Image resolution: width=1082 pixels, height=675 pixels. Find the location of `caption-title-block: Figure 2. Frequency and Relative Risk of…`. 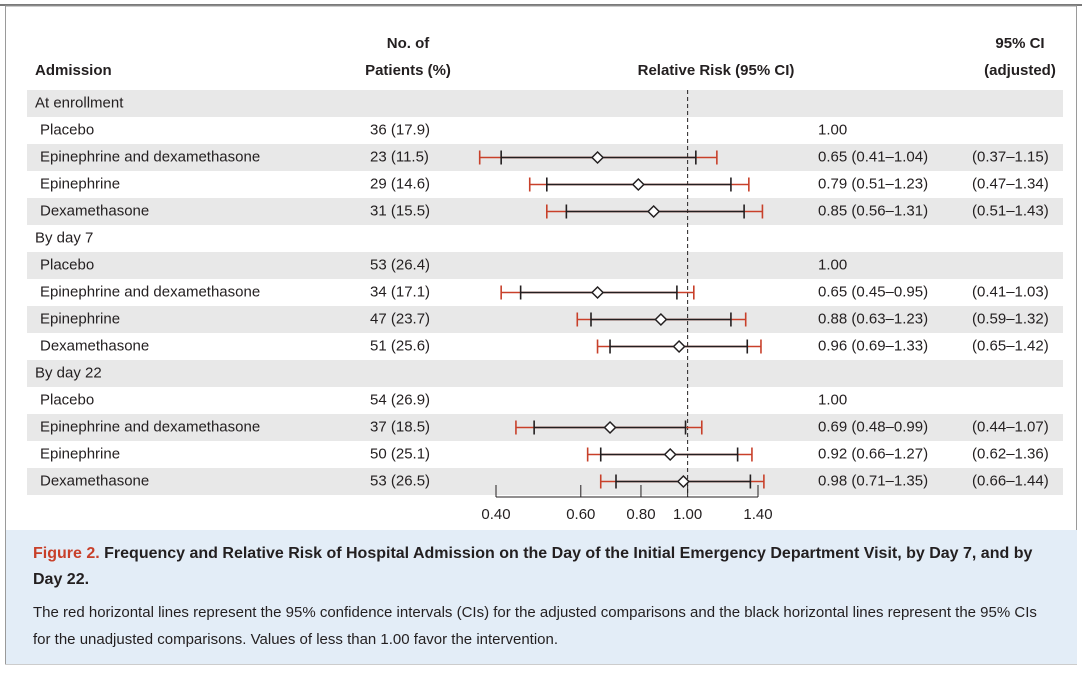

caption-title-block: Figure 2. Frequency and Relative Risk of… is located at coordinates (541, 567).